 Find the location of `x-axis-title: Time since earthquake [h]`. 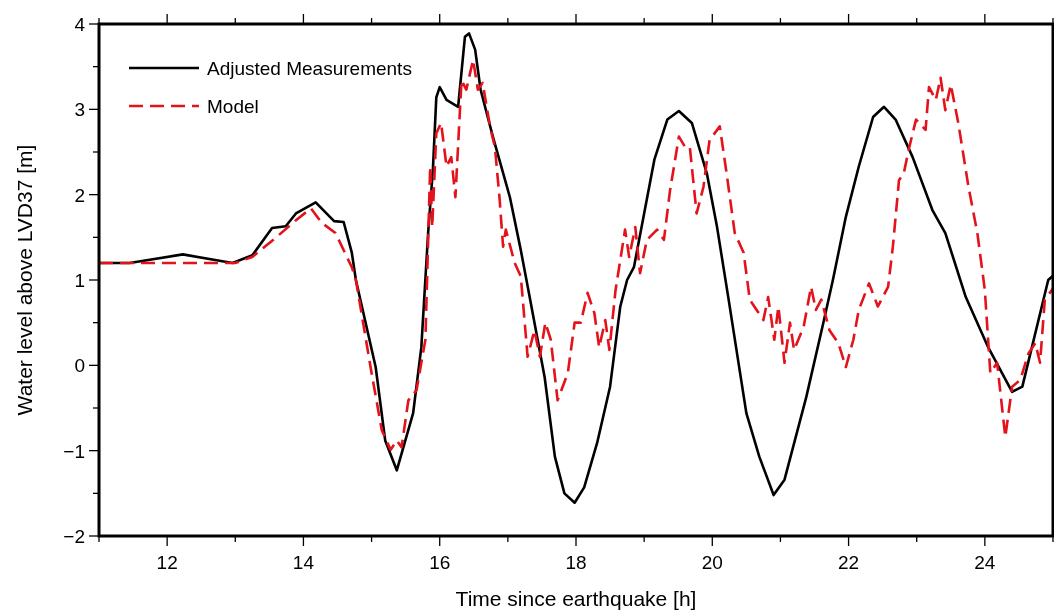

x-axis-title: Time since earthquake [h] is located at coordinates (576, 598).